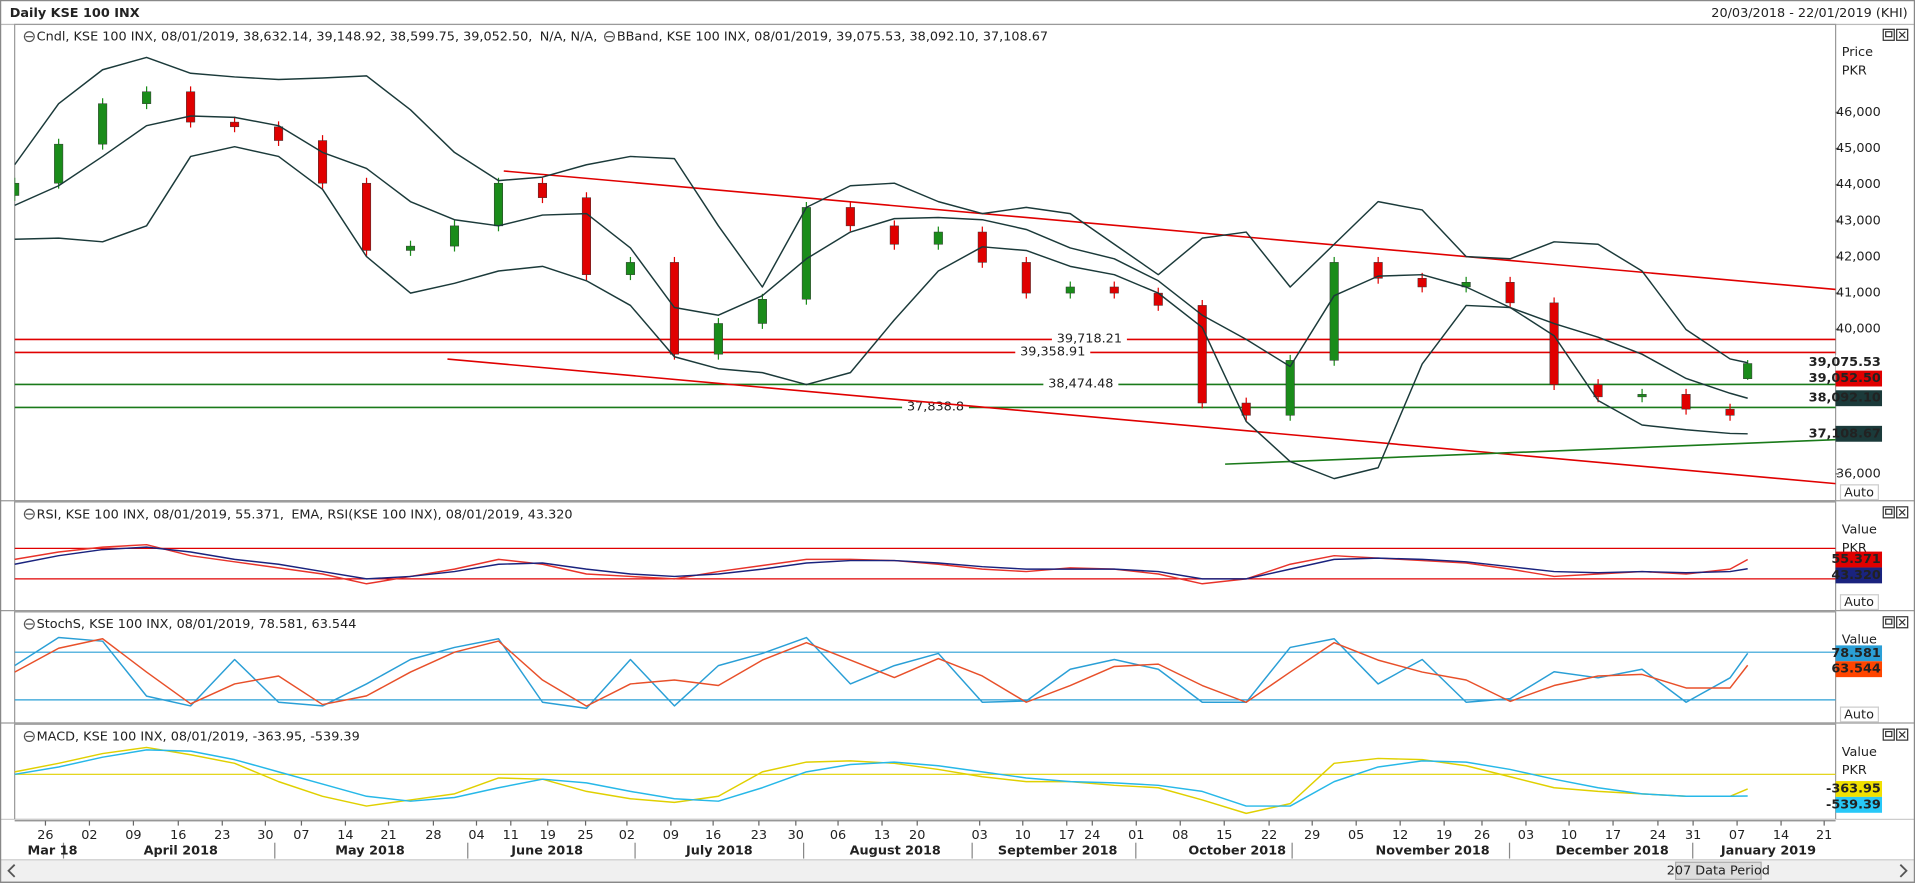  I want to click on y-tick-label: 45,000, so click(1858, 148).